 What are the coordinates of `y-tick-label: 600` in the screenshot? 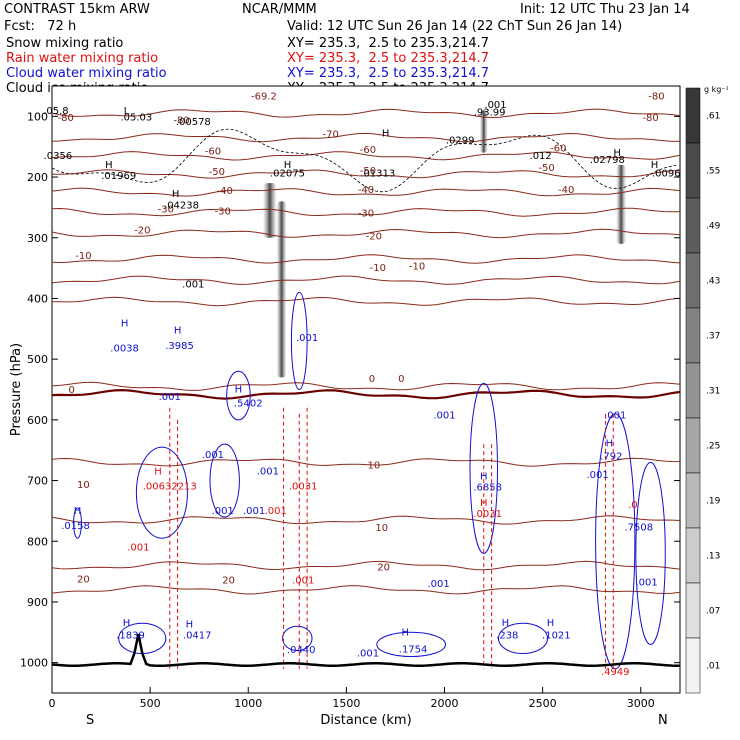 It's located at (37, 420).